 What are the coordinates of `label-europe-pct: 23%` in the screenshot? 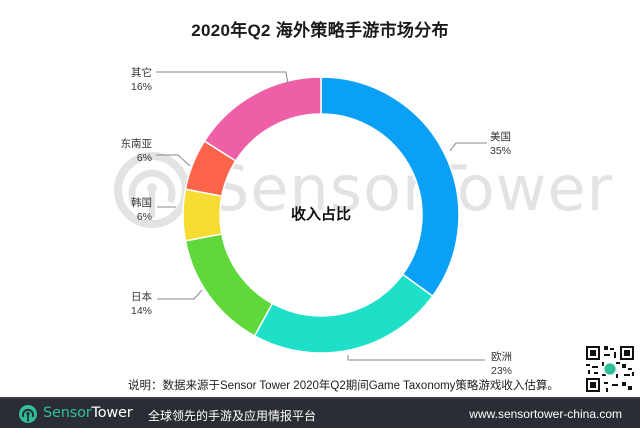 It's located at (501, 371).